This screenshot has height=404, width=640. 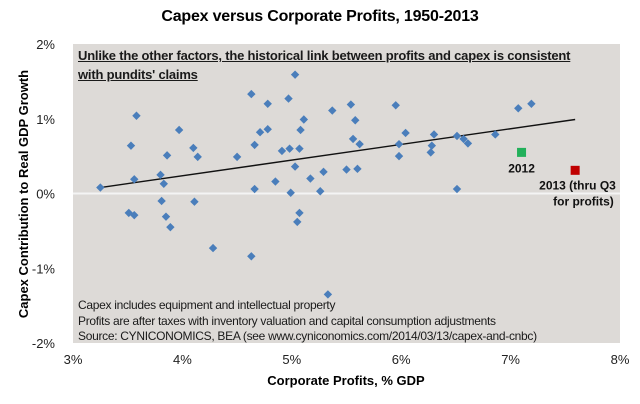 I want to click on x-axis-title: Corporate Profits, % GDP, so click(x=346, y=380).